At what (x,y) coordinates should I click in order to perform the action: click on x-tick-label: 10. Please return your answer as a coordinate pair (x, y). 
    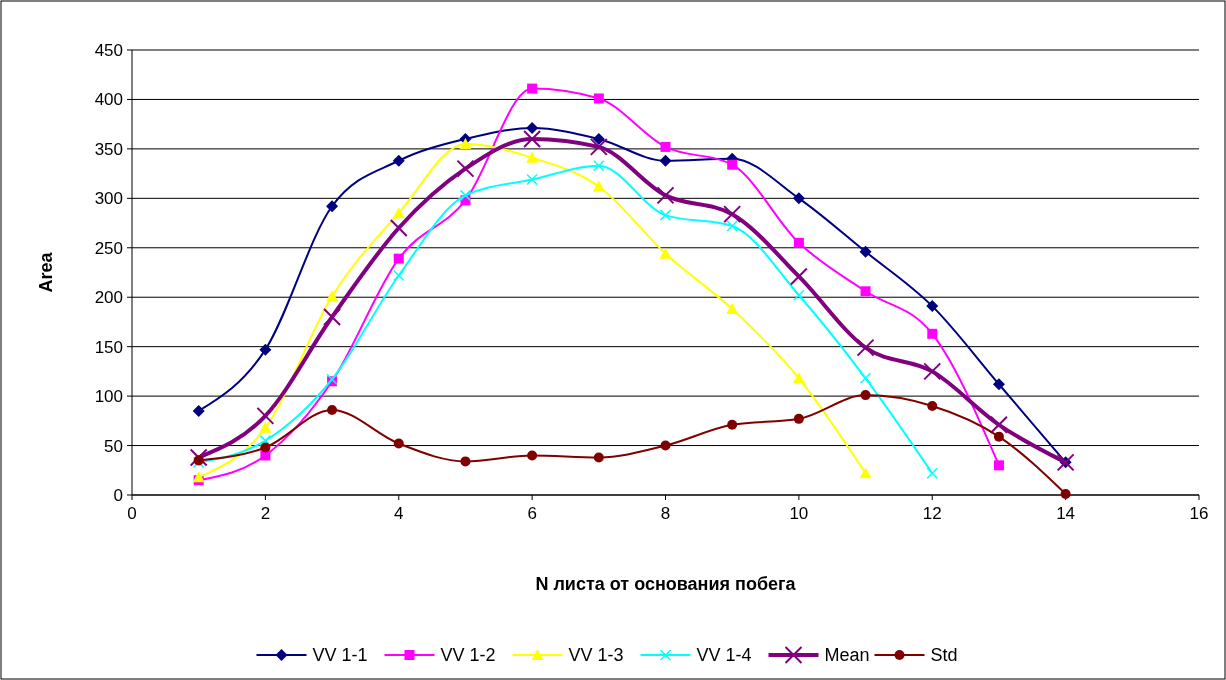
    Looking at the image, I should click on (799, 513).